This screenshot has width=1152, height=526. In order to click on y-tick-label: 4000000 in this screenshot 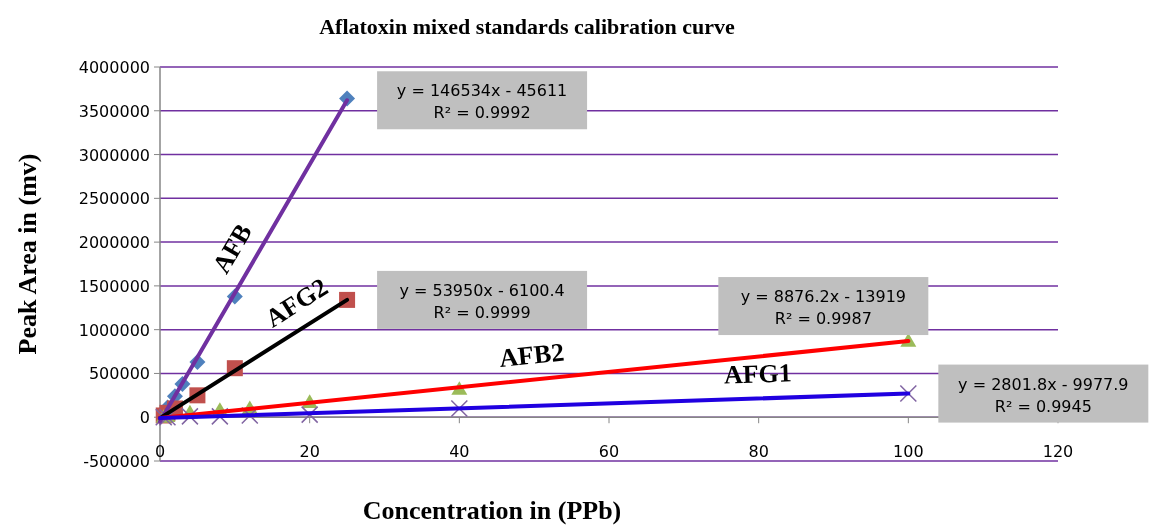, I will do `click(114, 67)`.